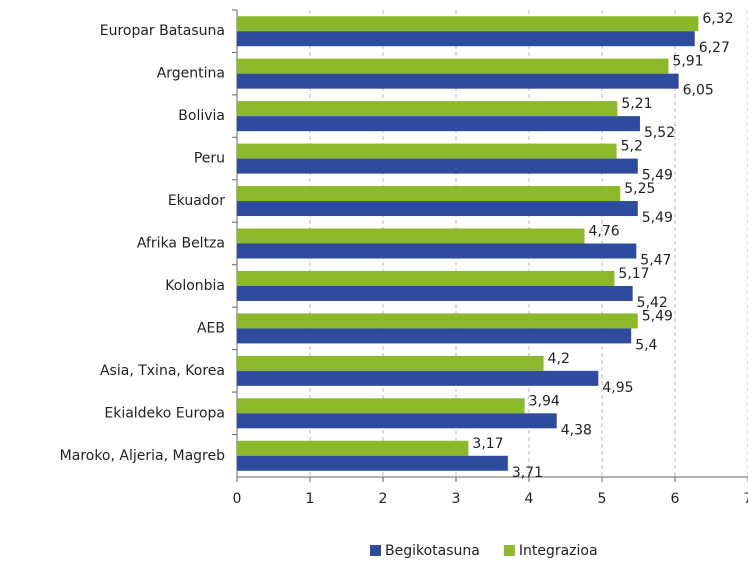  I want to click on y-tick-label: Peru, so click(209, 159).